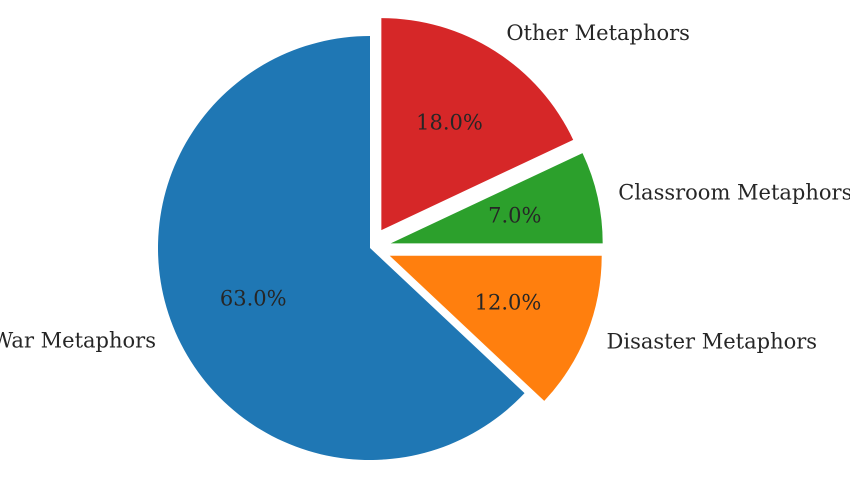 The image size is (850, 478). Describe the element at coordinates (734, 193) in the screenshot. I see `category-label-classroom-metaphors: Classroom Metaphors` at that location.